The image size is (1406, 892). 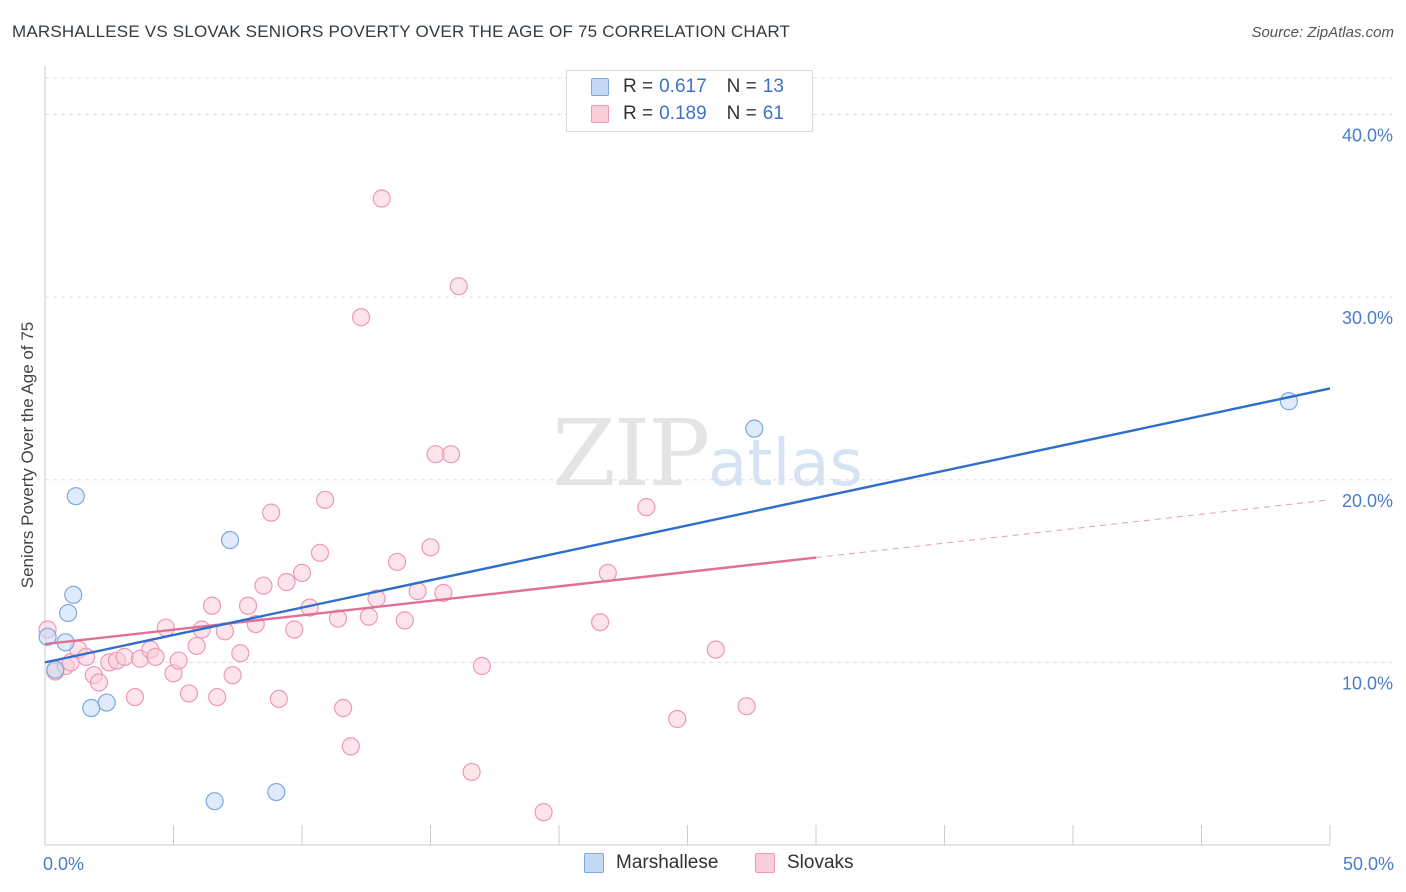 I want to click on trend-extension-slovaks, so click(x=1073, y=529).